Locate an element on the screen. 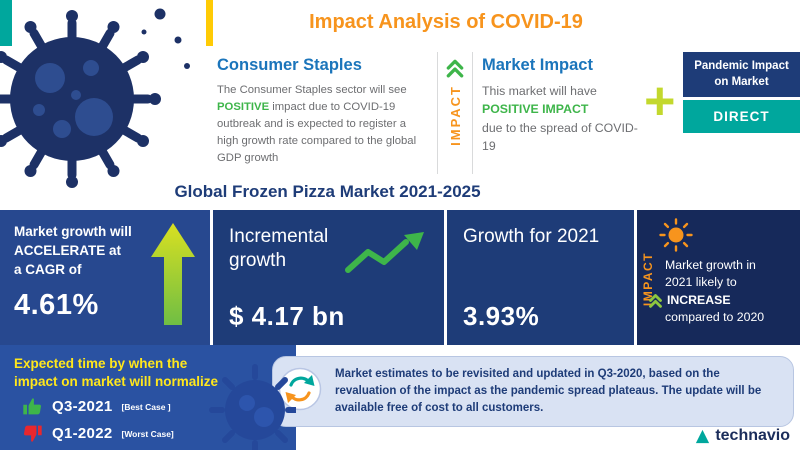 Image resolution: width=800 pixels, height=450 pixels. virus-watermark-icon is located at coordinates (248, 402).